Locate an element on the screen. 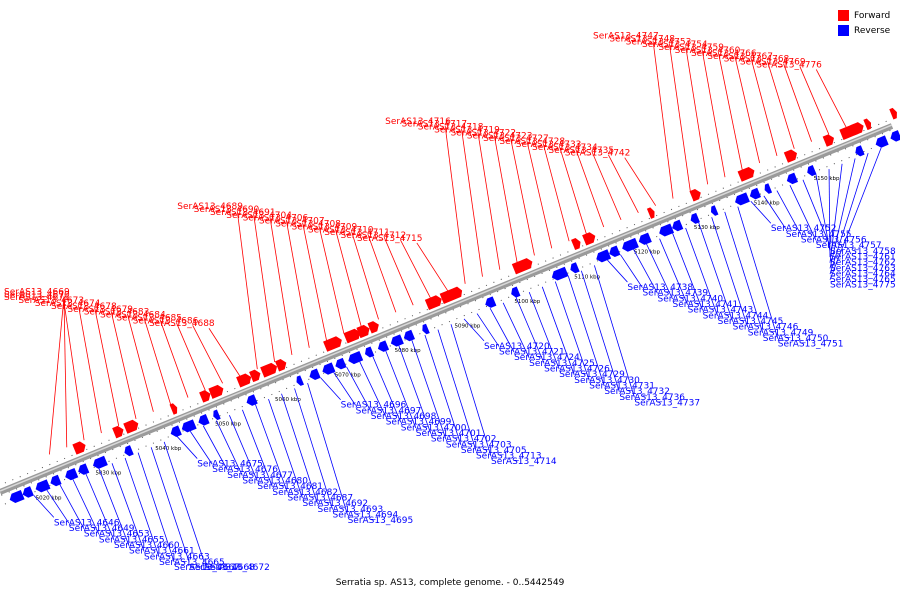 This screenshot has height=600, width=900. forward-gene-label: SerAS13_4776 is located at coordinates (789, 65).